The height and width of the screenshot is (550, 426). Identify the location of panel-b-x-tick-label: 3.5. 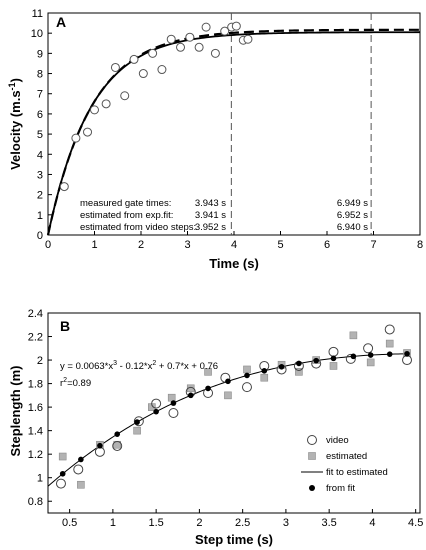
(329, 523).